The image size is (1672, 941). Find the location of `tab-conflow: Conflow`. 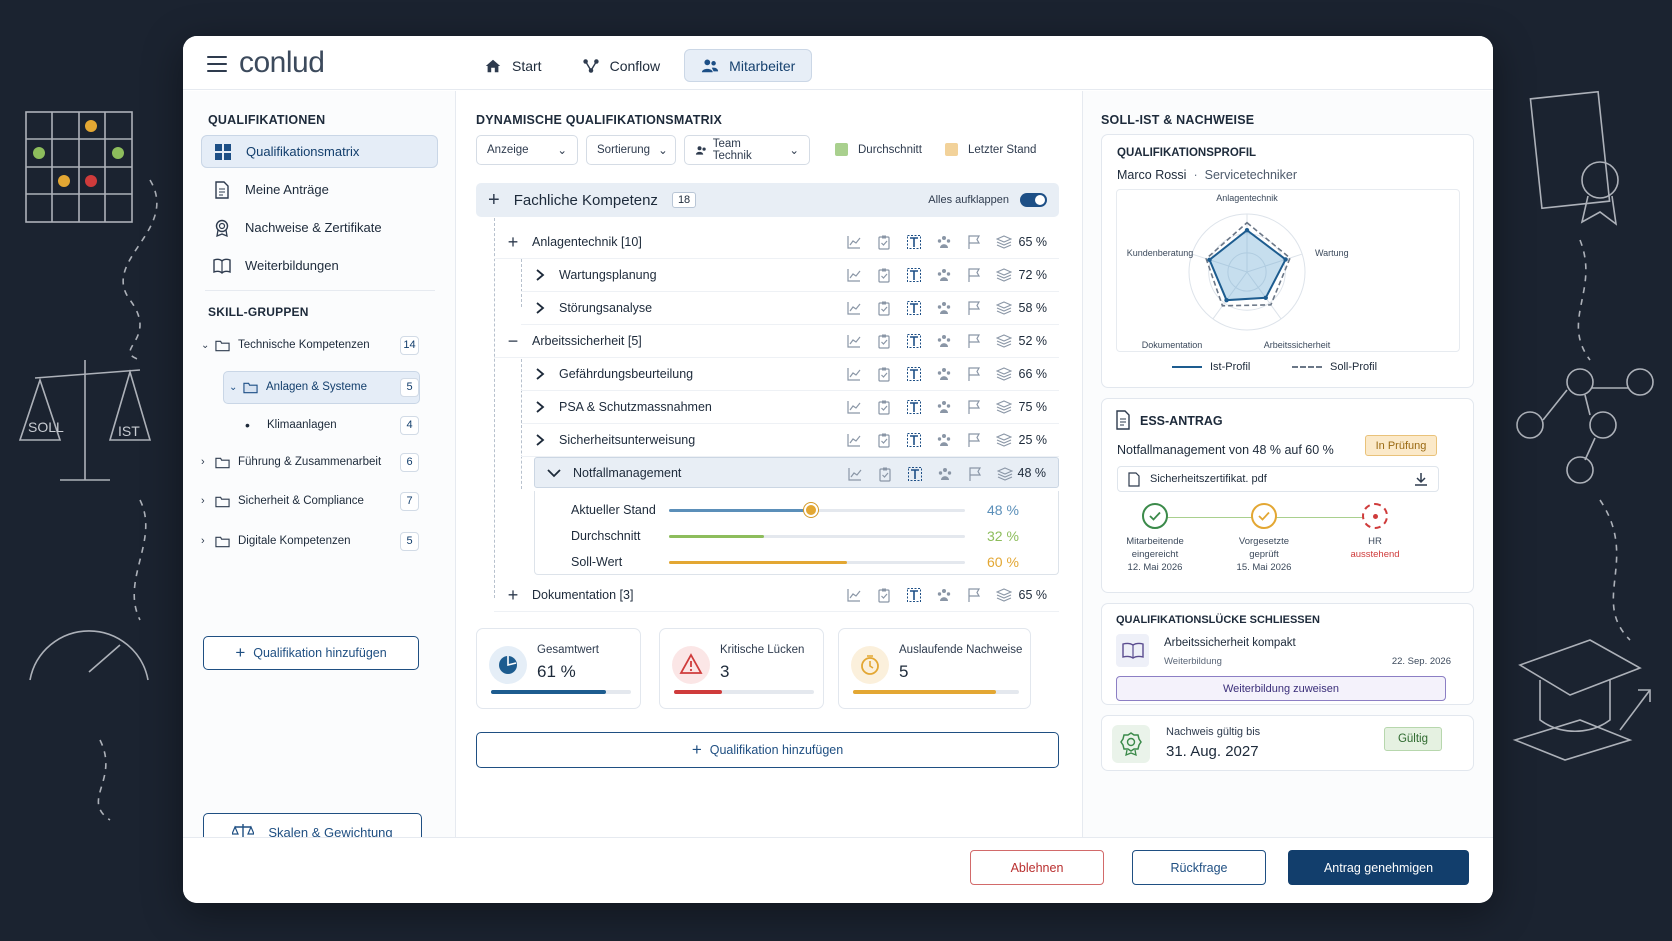

tab-conflow: Conflow is located at coordinates (621, 65).